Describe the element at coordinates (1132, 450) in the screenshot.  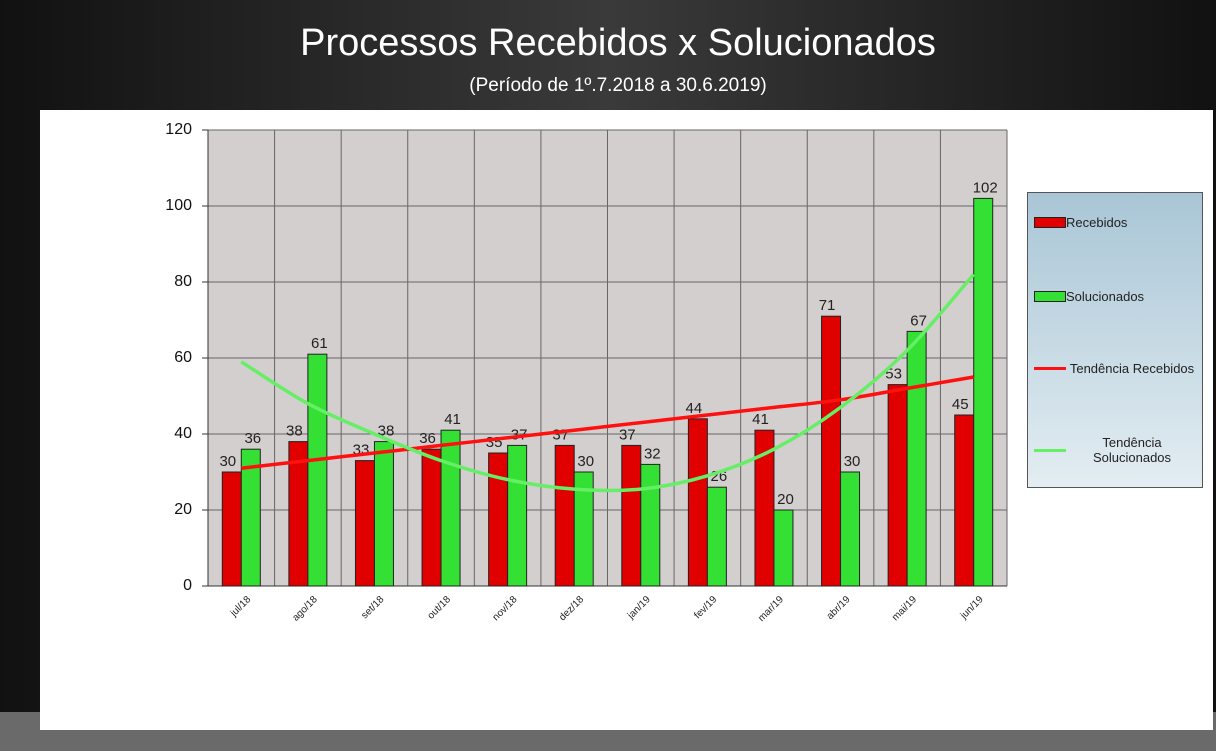
I see `legend-label: Tendência Solucionados` at that location.